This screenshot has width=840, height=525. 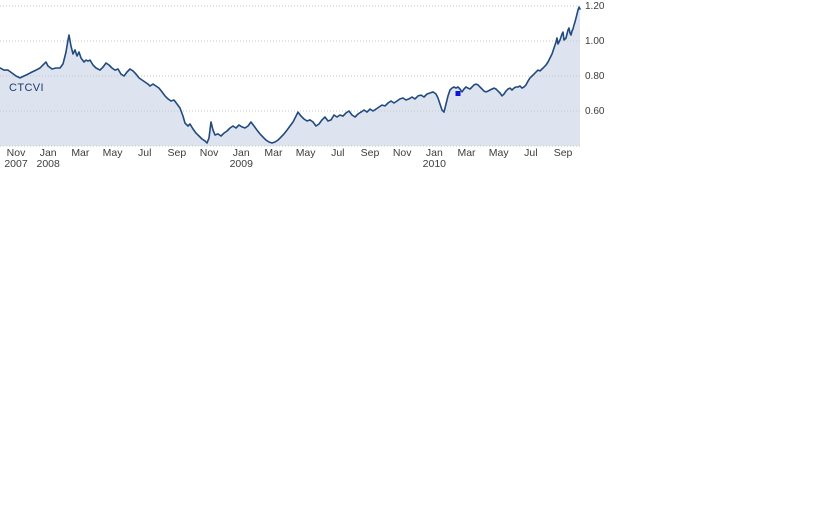 What do you see at coordinates (241, 164) in the screenshot?
I see `x-axis-year-label: 2009` at bounding box center [241, 164].